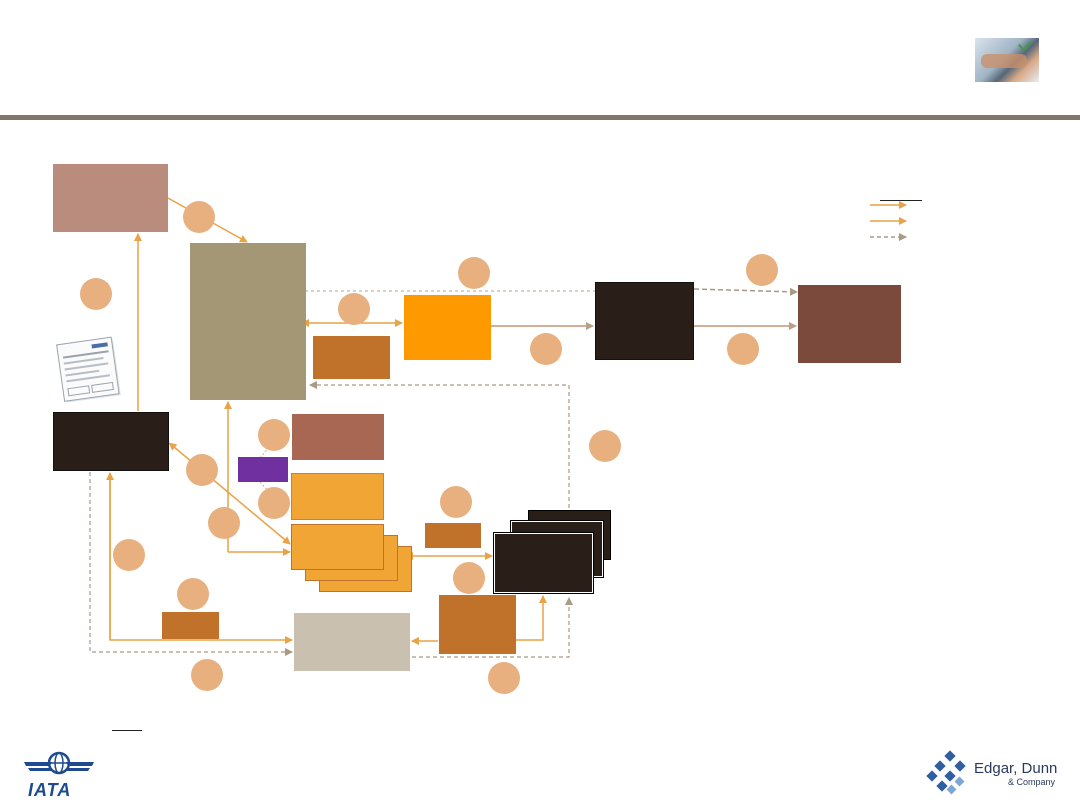 This screenshot has height=810, width=1080. I want to click on amber-stack-front, so click(337, 547).